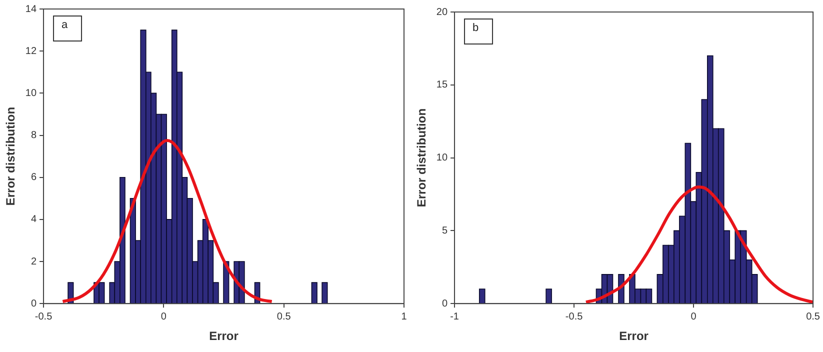 The image size is (823, 352). Describe the element at coordinates (33, 178) in the screenshot. I see `y-tick-label: 6` at that location.